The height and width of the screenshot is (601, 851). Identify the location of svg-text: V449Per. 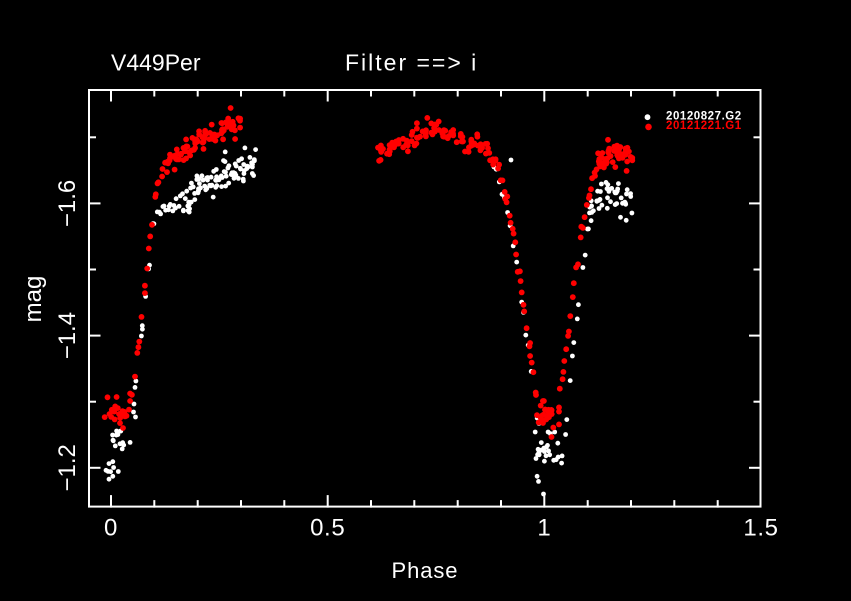
(156, 63).